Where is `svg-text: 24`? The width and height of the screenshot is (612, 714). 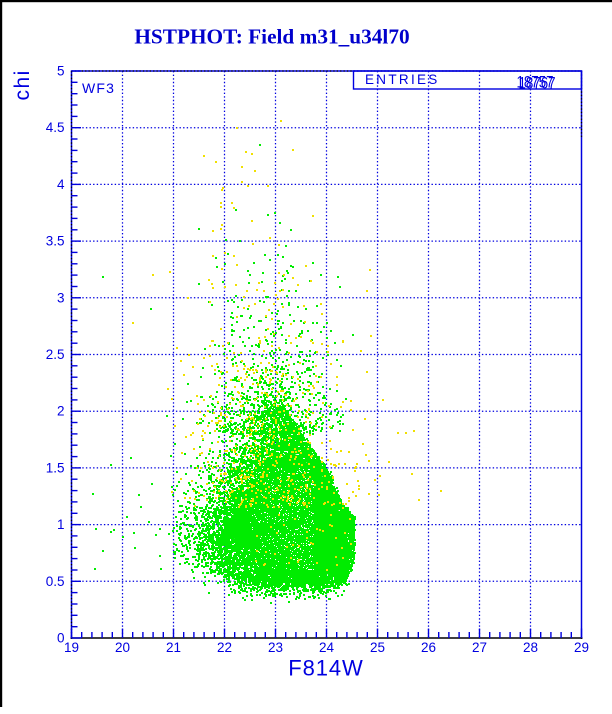 svg-text: 24 is located at coordinates (327, 647).